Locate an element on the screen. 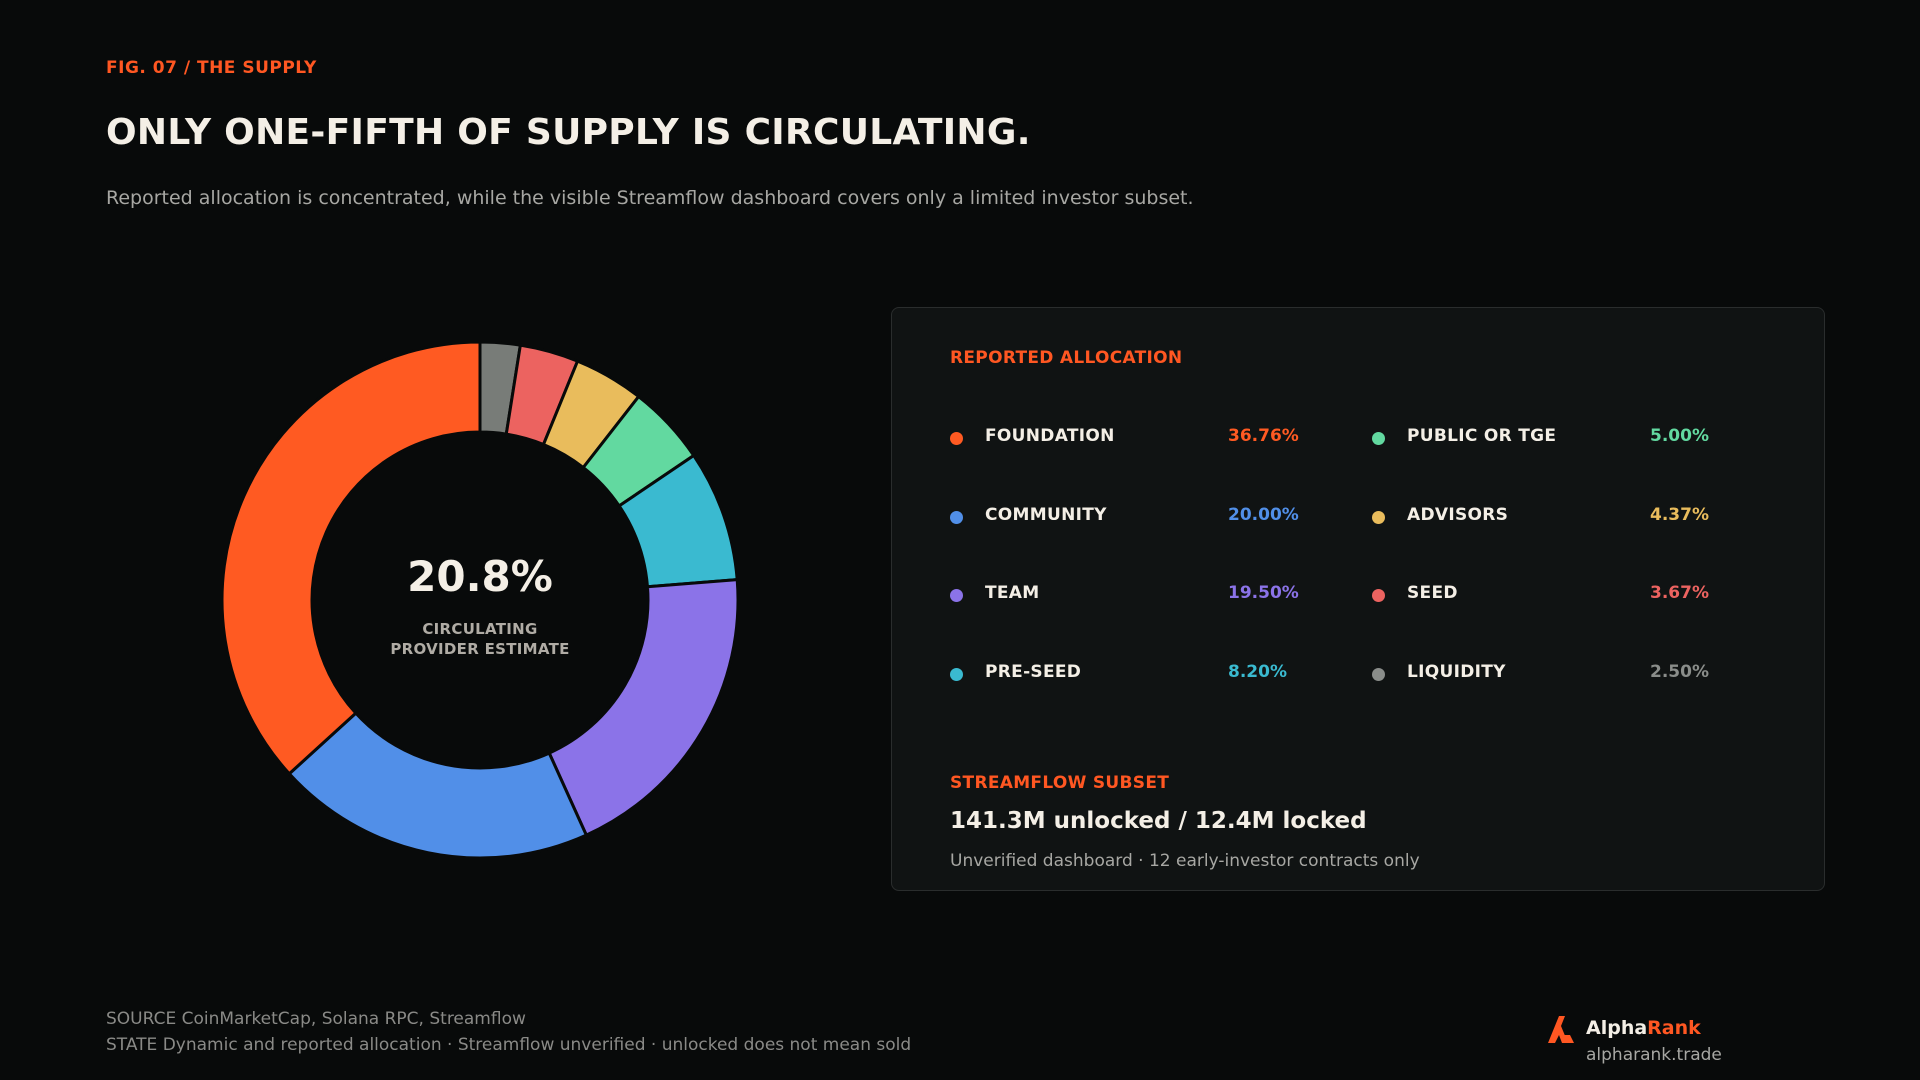  brand-url: alpharank.trade is located at coordinates (1654, 1055).